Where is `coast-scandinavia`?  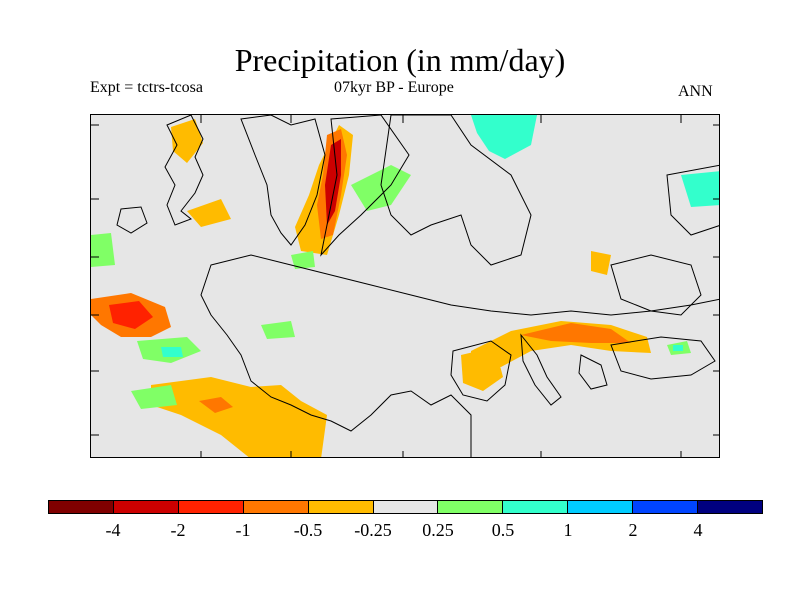
coast-scandinavia is located at coordinates (283, 180).